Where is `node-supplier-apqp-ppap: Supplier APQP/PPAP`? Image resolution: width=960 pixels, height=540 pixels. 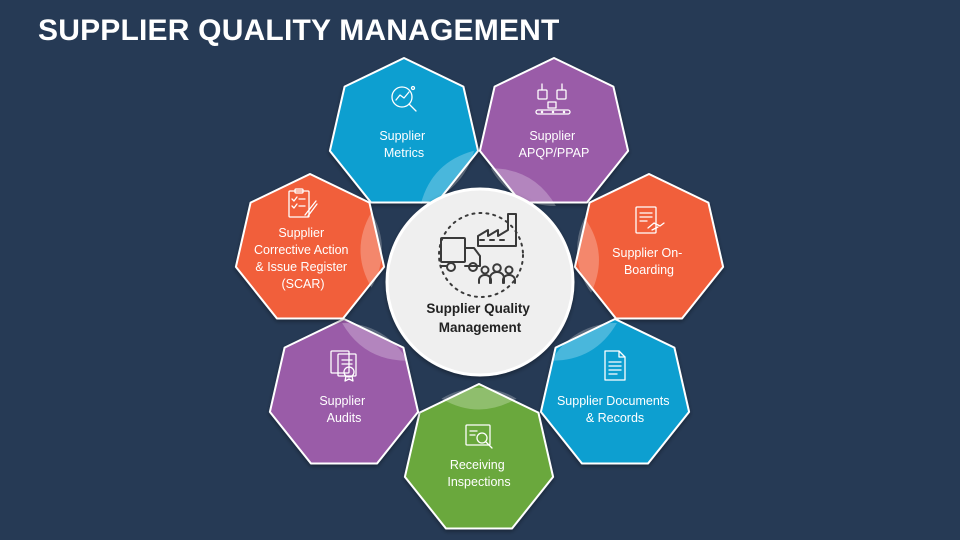 node-supplier-apqp-ppap: Supplier APQP/PPAP is located at coordinates (554, 132).